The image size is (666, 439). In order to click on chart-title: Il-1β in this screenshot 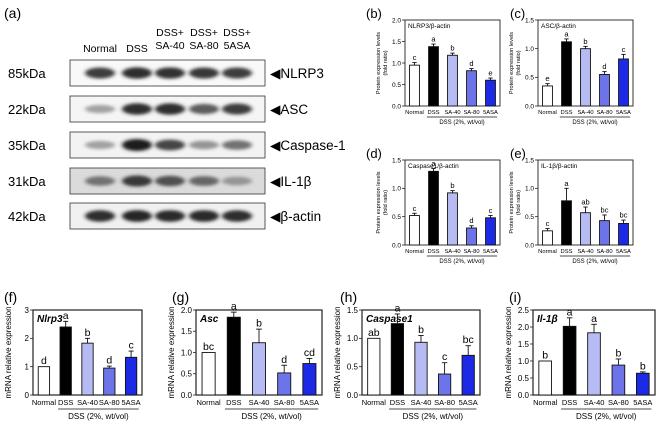, I will do `click(547, 319)`.